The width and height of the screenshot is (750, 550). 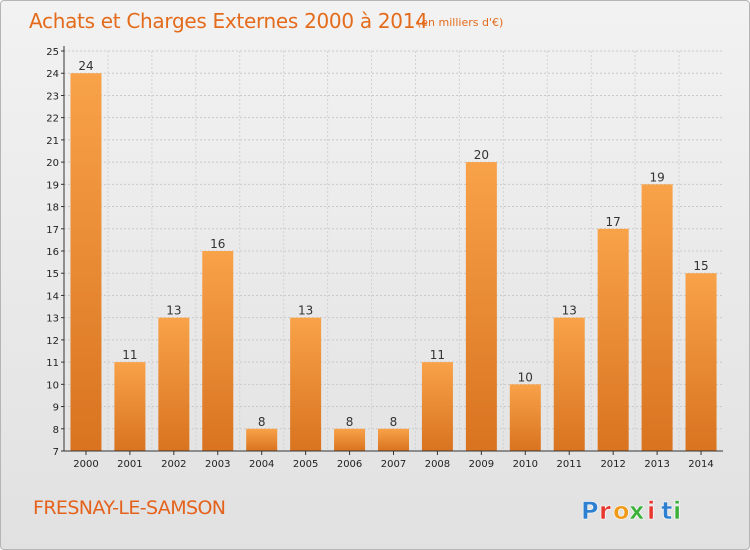 I want to click on chart-unit: (en milliers d'€), so click(x=460, y=22).